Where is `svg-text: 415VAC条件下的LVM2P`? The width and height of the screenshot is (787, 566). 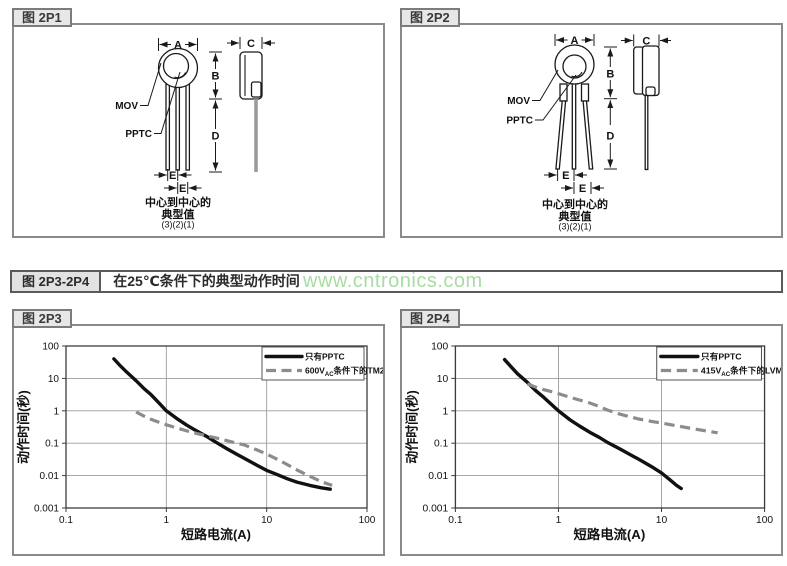 svg-text: 415VAC条件下的LVM2P is located at coordinates (741, 371).